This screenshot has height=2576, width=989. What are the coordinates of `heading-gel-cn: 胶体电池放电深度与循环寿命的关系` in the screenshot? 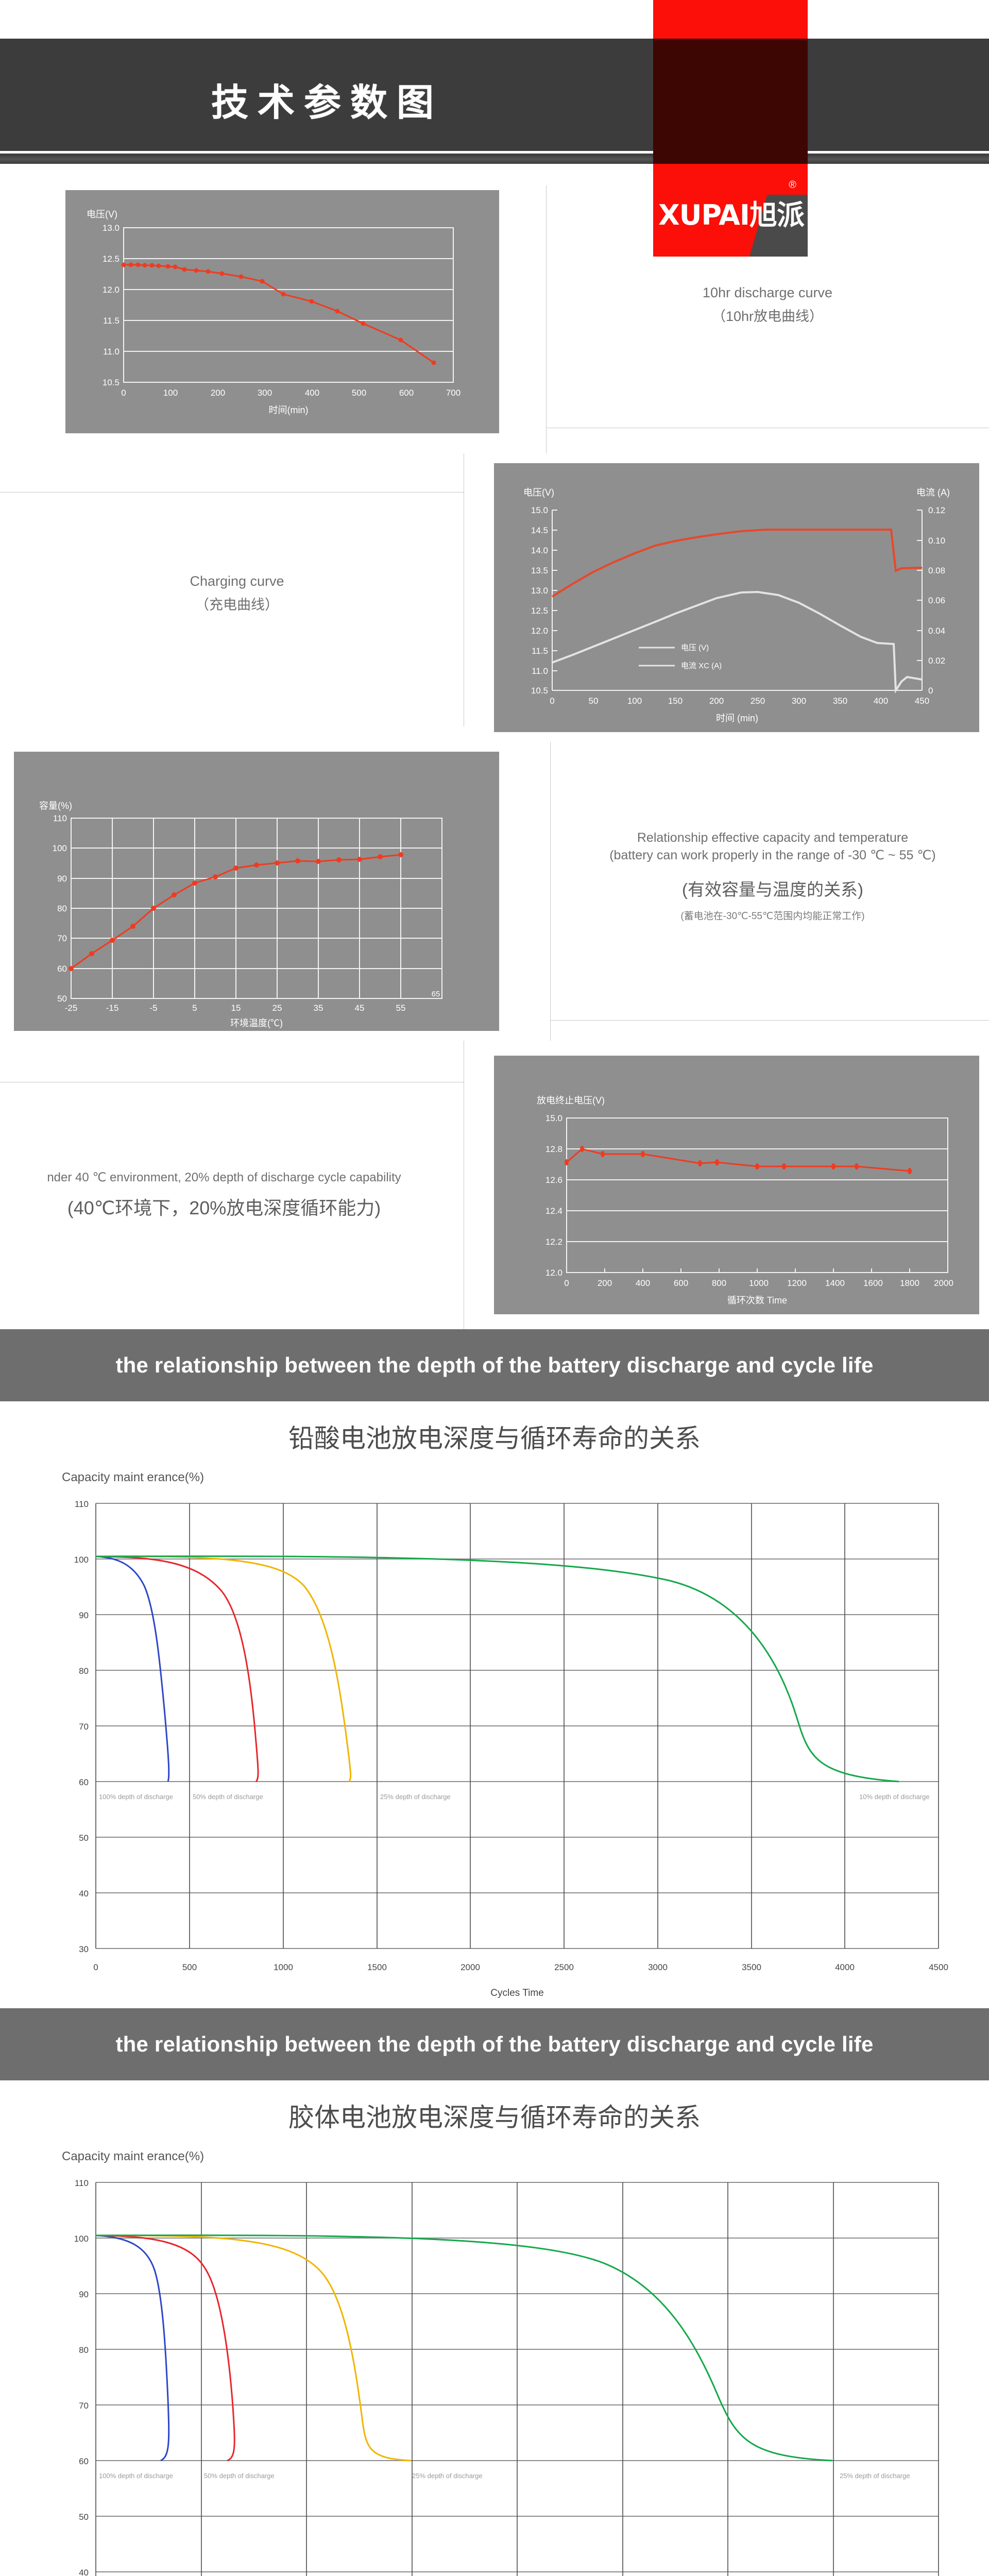 It's located at (494, 2117).